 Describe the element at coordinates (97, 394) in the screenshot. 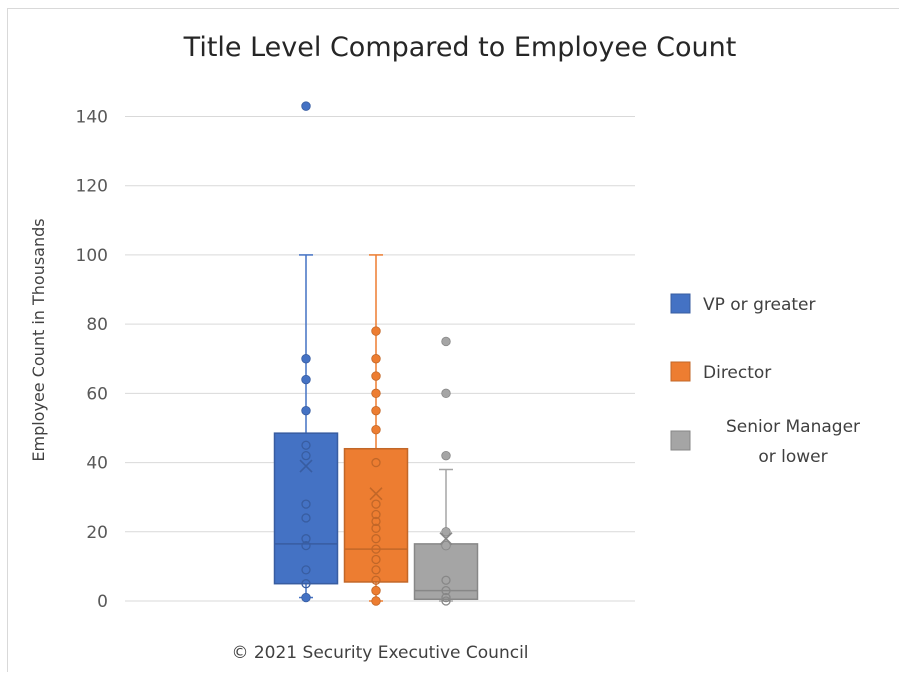

I see `y-tick-label: 60` at that location.